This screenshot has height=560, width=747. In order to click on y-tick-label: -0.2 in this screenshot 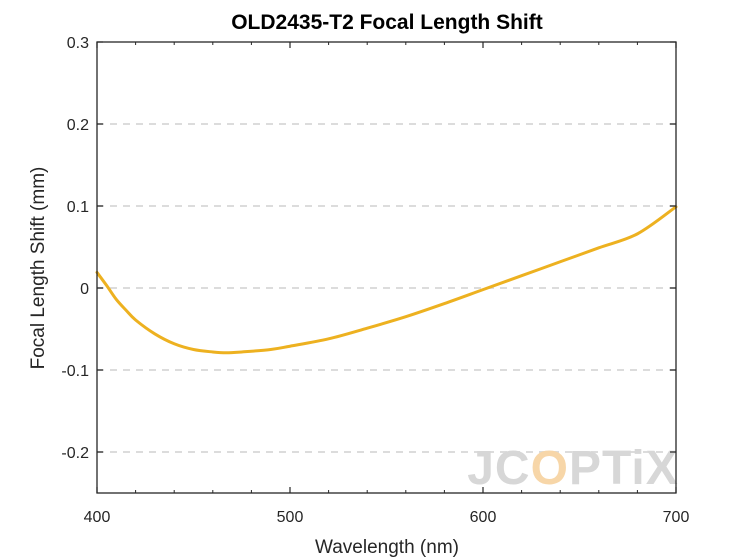, I will do `click(75, 453)`.